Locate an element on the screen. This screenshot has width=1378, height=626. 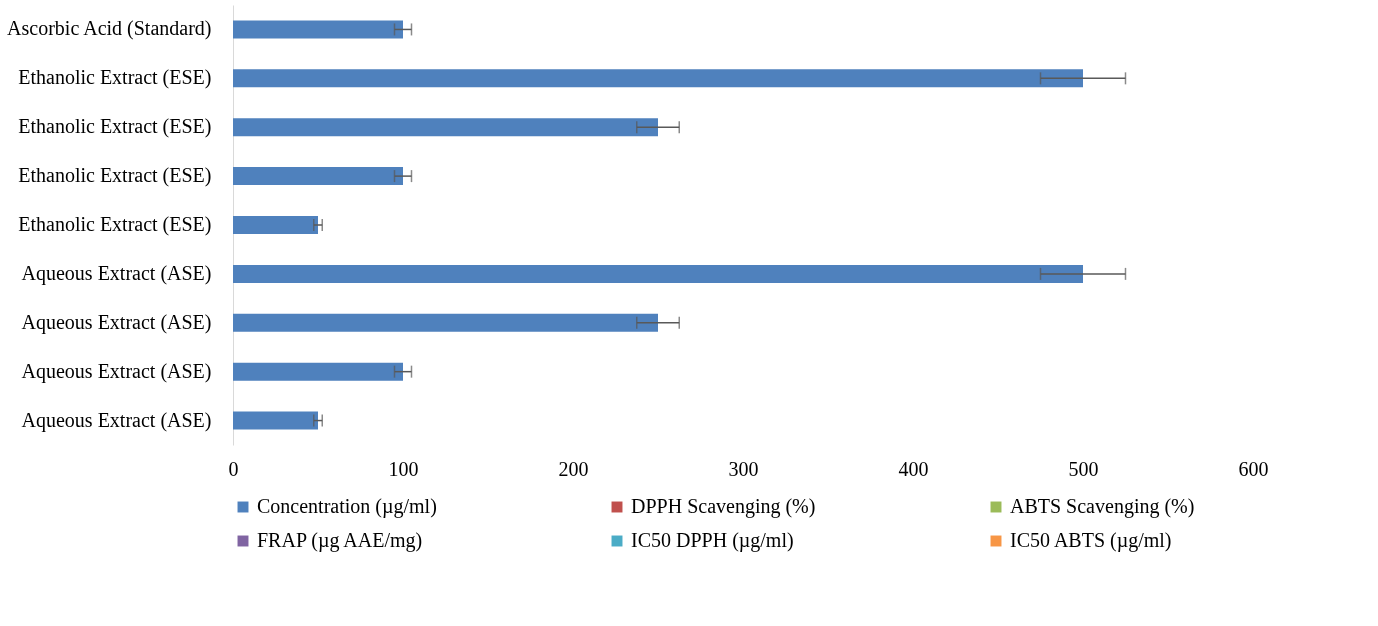
x-tick-label: 300 is located at coordinates (743, 468).